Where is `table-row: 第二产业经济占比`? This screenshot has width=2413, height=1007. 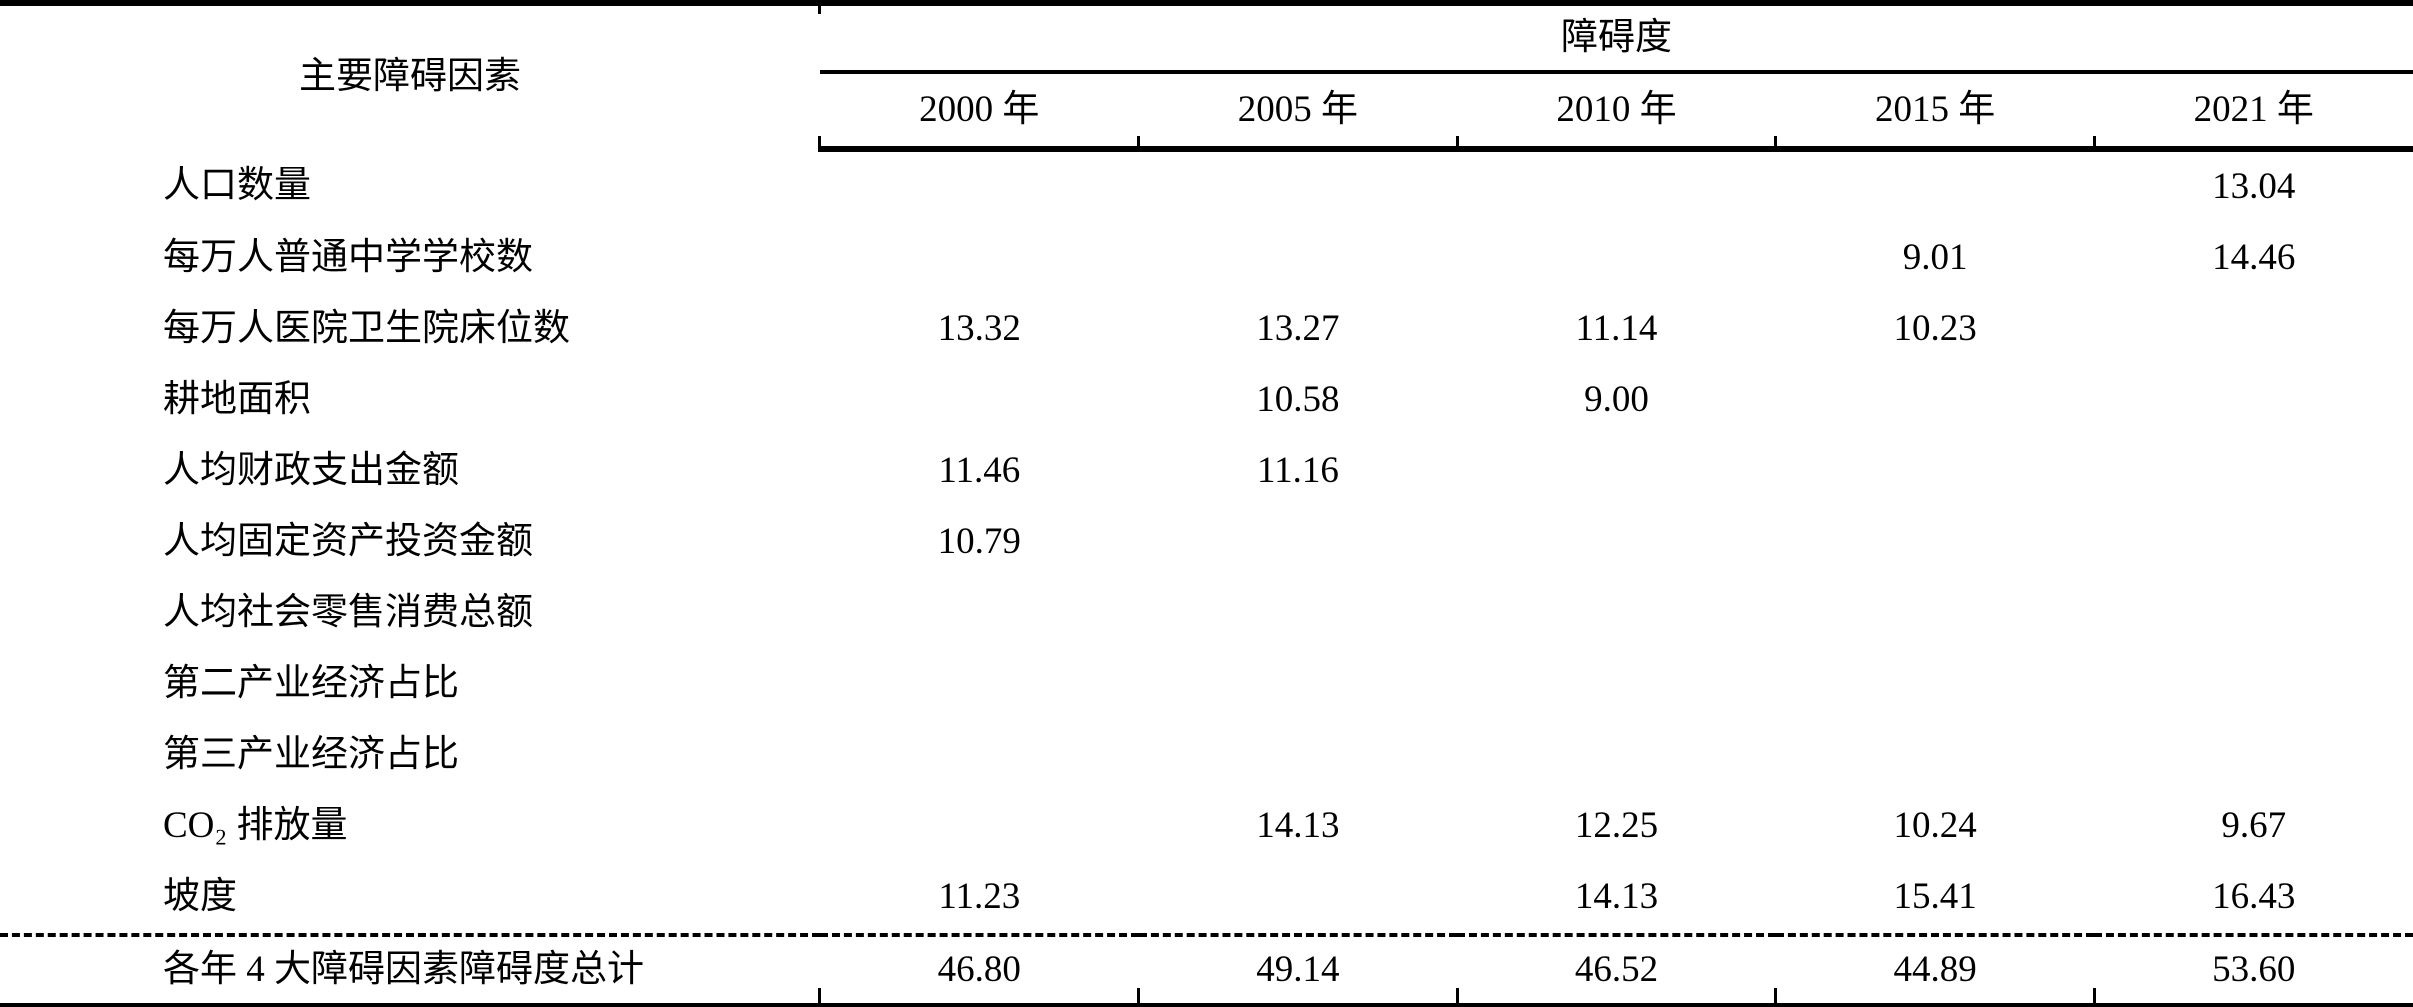
table-row: 第二产业经济占比 is located at coordinates (1206, 684).